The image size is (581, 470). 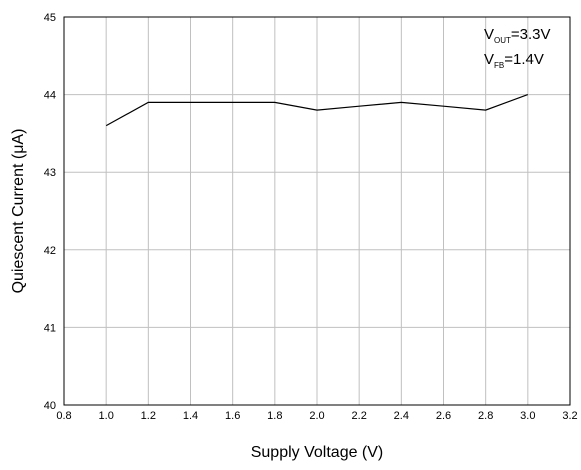 What do you see at coordinates (63, 416) in the screenshot?
I see `x-tick-label: 0.8` at bounding box center [63, 416].